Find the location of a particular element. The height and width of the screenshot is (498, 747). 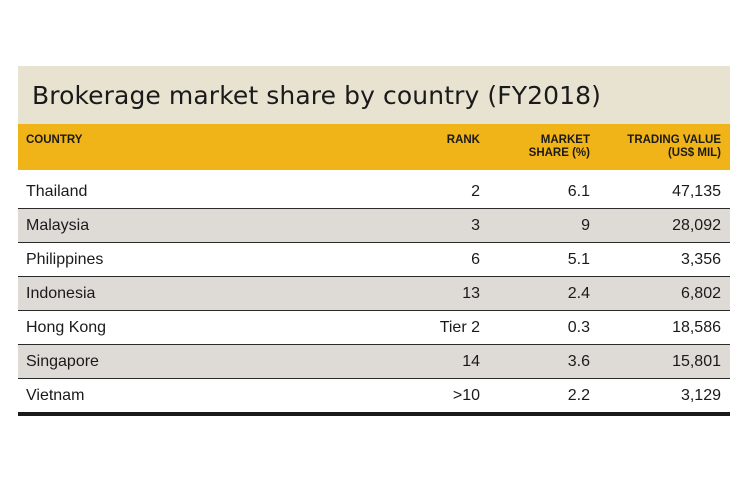

header-trading-value-line2: (US$ MIL) is located at coordinates (694, 153).